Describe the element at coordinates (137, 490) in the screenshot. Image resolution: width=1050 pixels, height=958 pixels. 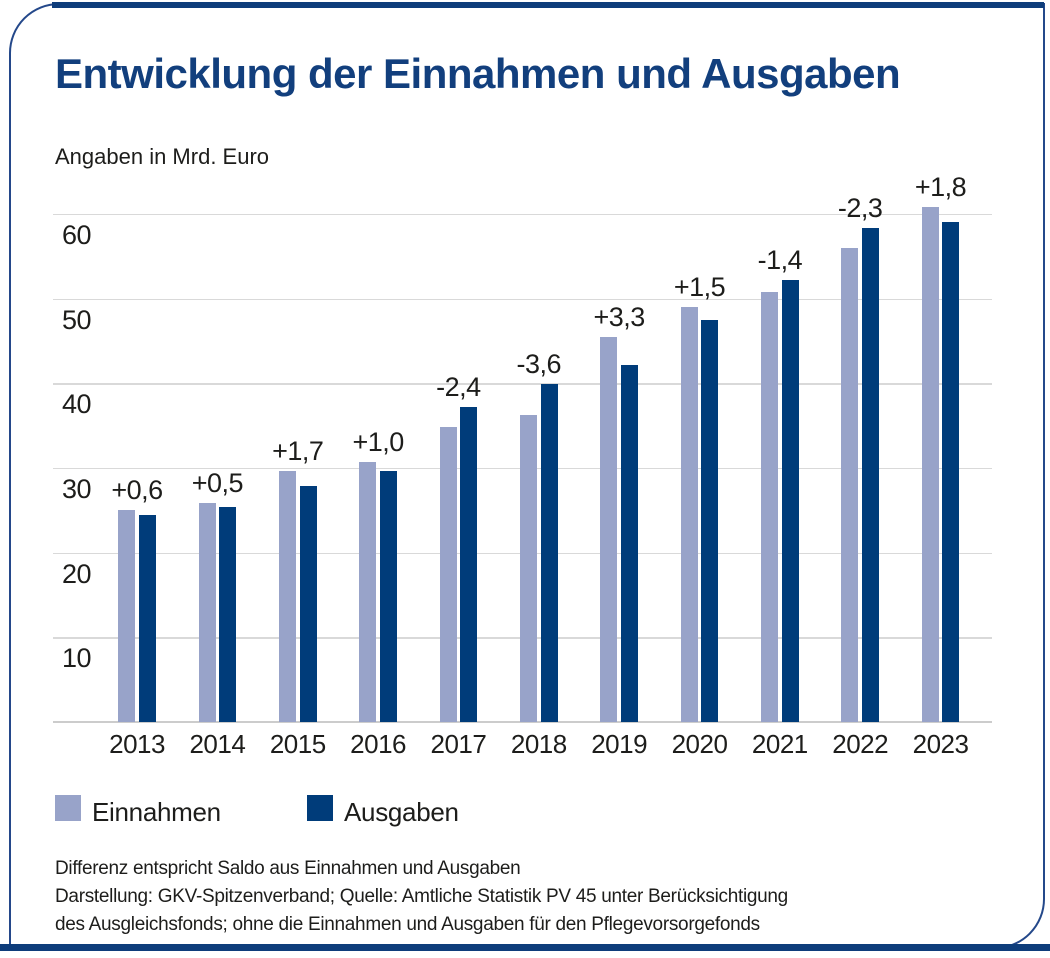
I see `saldo-label-2013: +0,6` at that location.